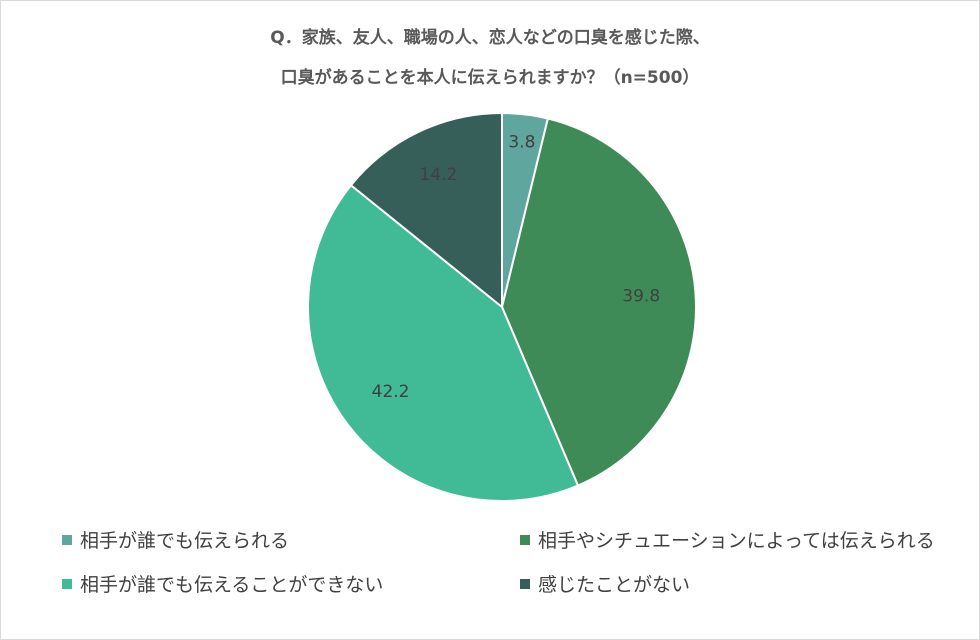  I want to click on legend-label-1: 相手が誰でも伝えられる, so click(185, 541).